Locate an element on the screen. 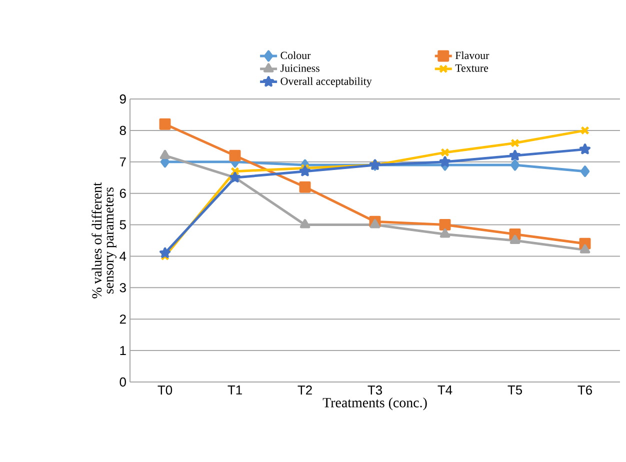 Image resolution: width=626 pixels, height=462 pixels. legend-label: Overall acceptability is located at coordinates (326, 82).